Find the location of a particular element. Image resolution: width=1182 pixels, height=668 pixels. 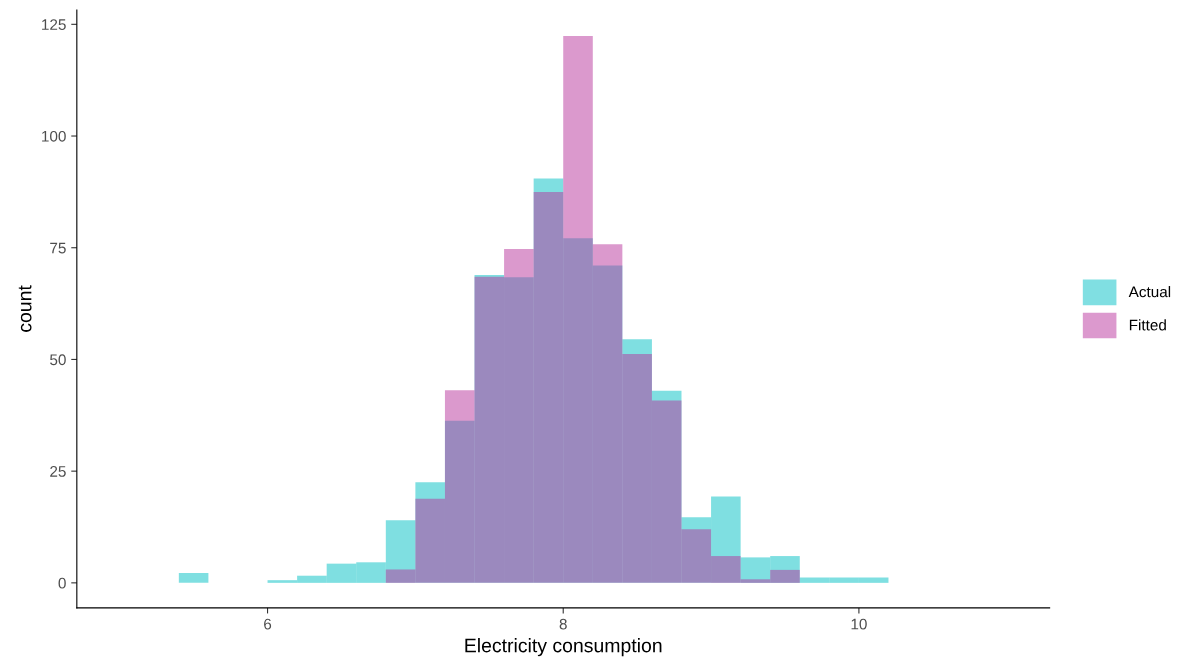

y-tick-label: 125 is located at coordinates (54, 24).